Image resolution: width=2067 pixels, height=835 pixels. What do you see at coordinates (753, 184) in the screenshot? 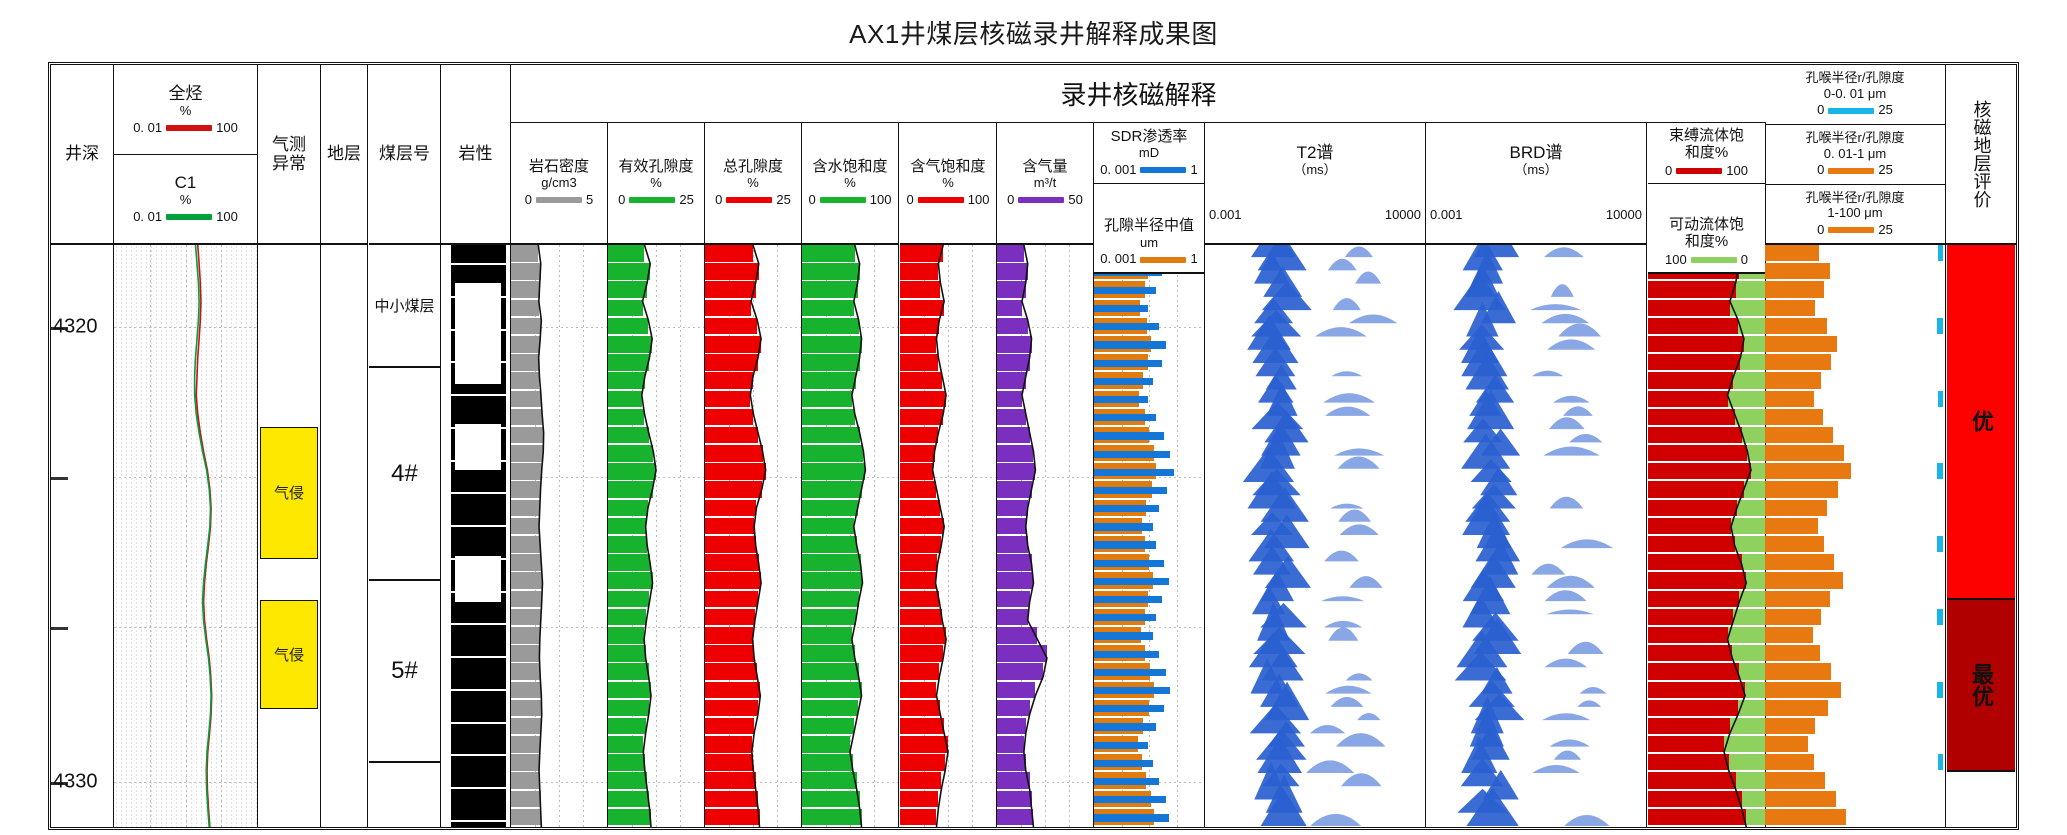
I see `header-total-porosity: 总孔隙度% 0 25` at bounding box center [753, 184].